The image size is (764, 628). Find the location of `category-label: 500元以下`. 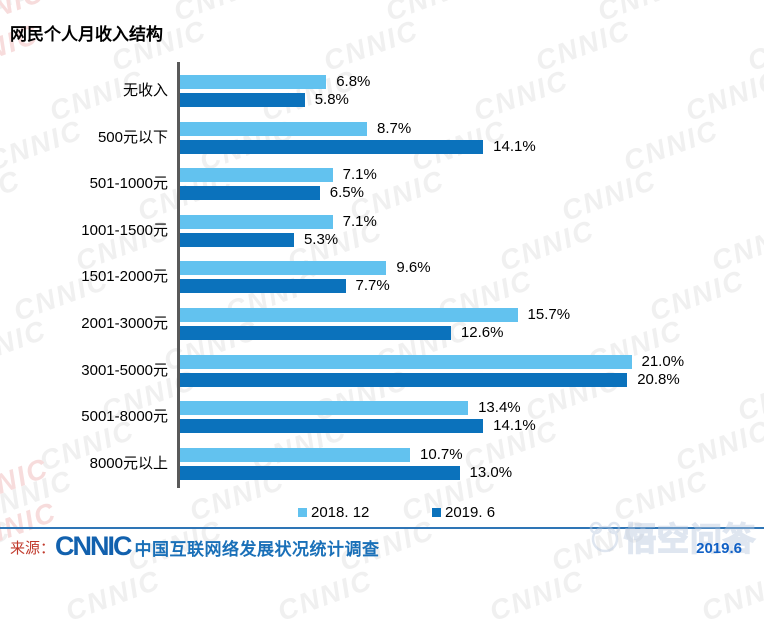

category-label: 500元以下 is located at coordinates (132, 137).